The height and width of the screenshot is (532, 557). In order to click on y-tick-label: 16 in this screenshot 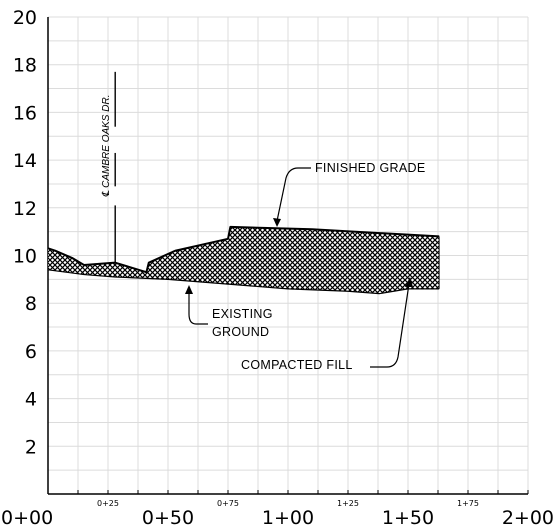, I will do `click(25, 113)`.